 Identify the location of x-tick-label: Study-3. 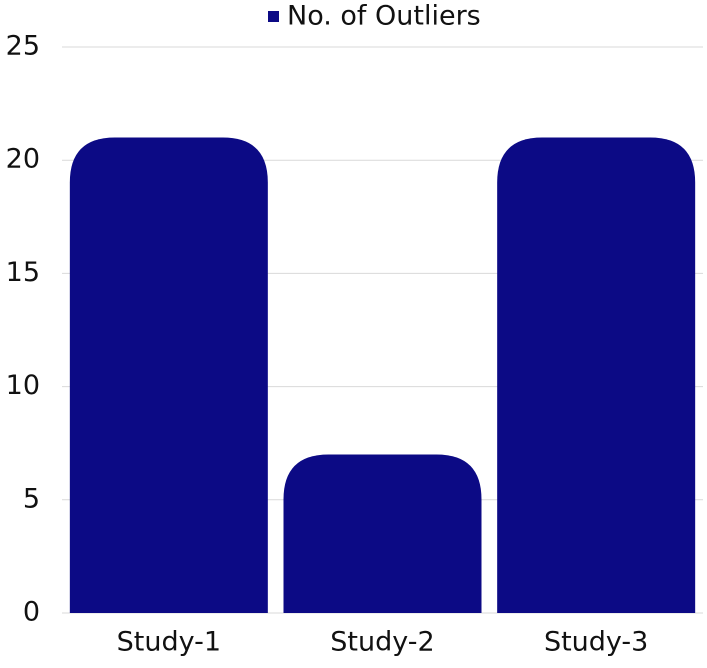
(596, 642).